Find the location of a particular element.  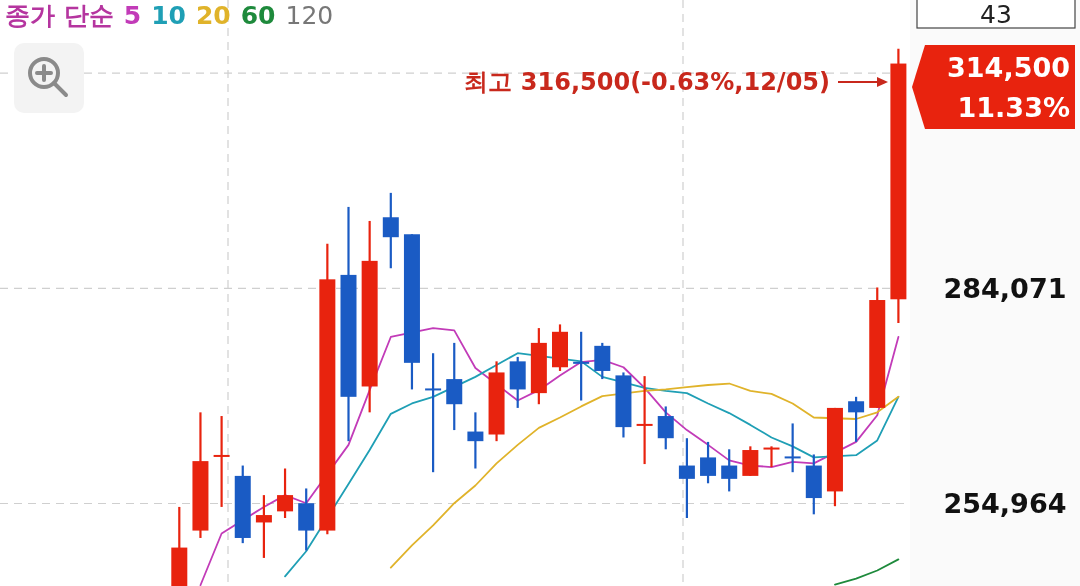

text: 20 is located at coordinates (213, 15).